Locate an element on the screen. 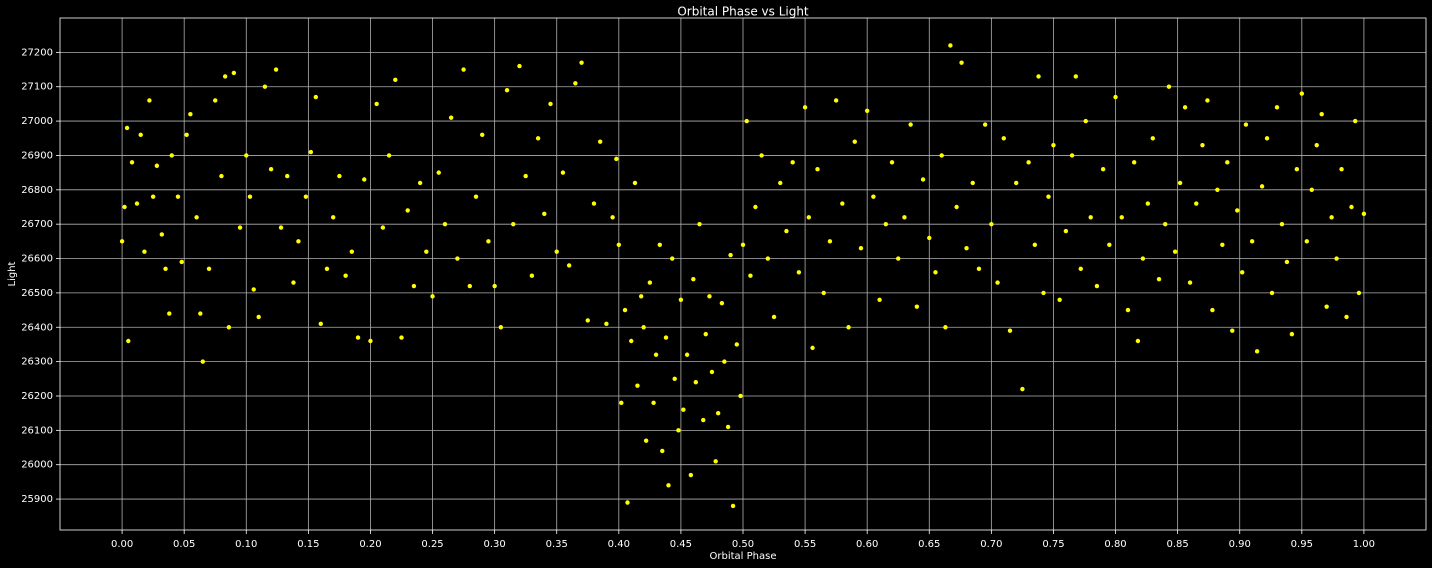  x-tick-label: 0.40 is located at coordinates (619, 544).